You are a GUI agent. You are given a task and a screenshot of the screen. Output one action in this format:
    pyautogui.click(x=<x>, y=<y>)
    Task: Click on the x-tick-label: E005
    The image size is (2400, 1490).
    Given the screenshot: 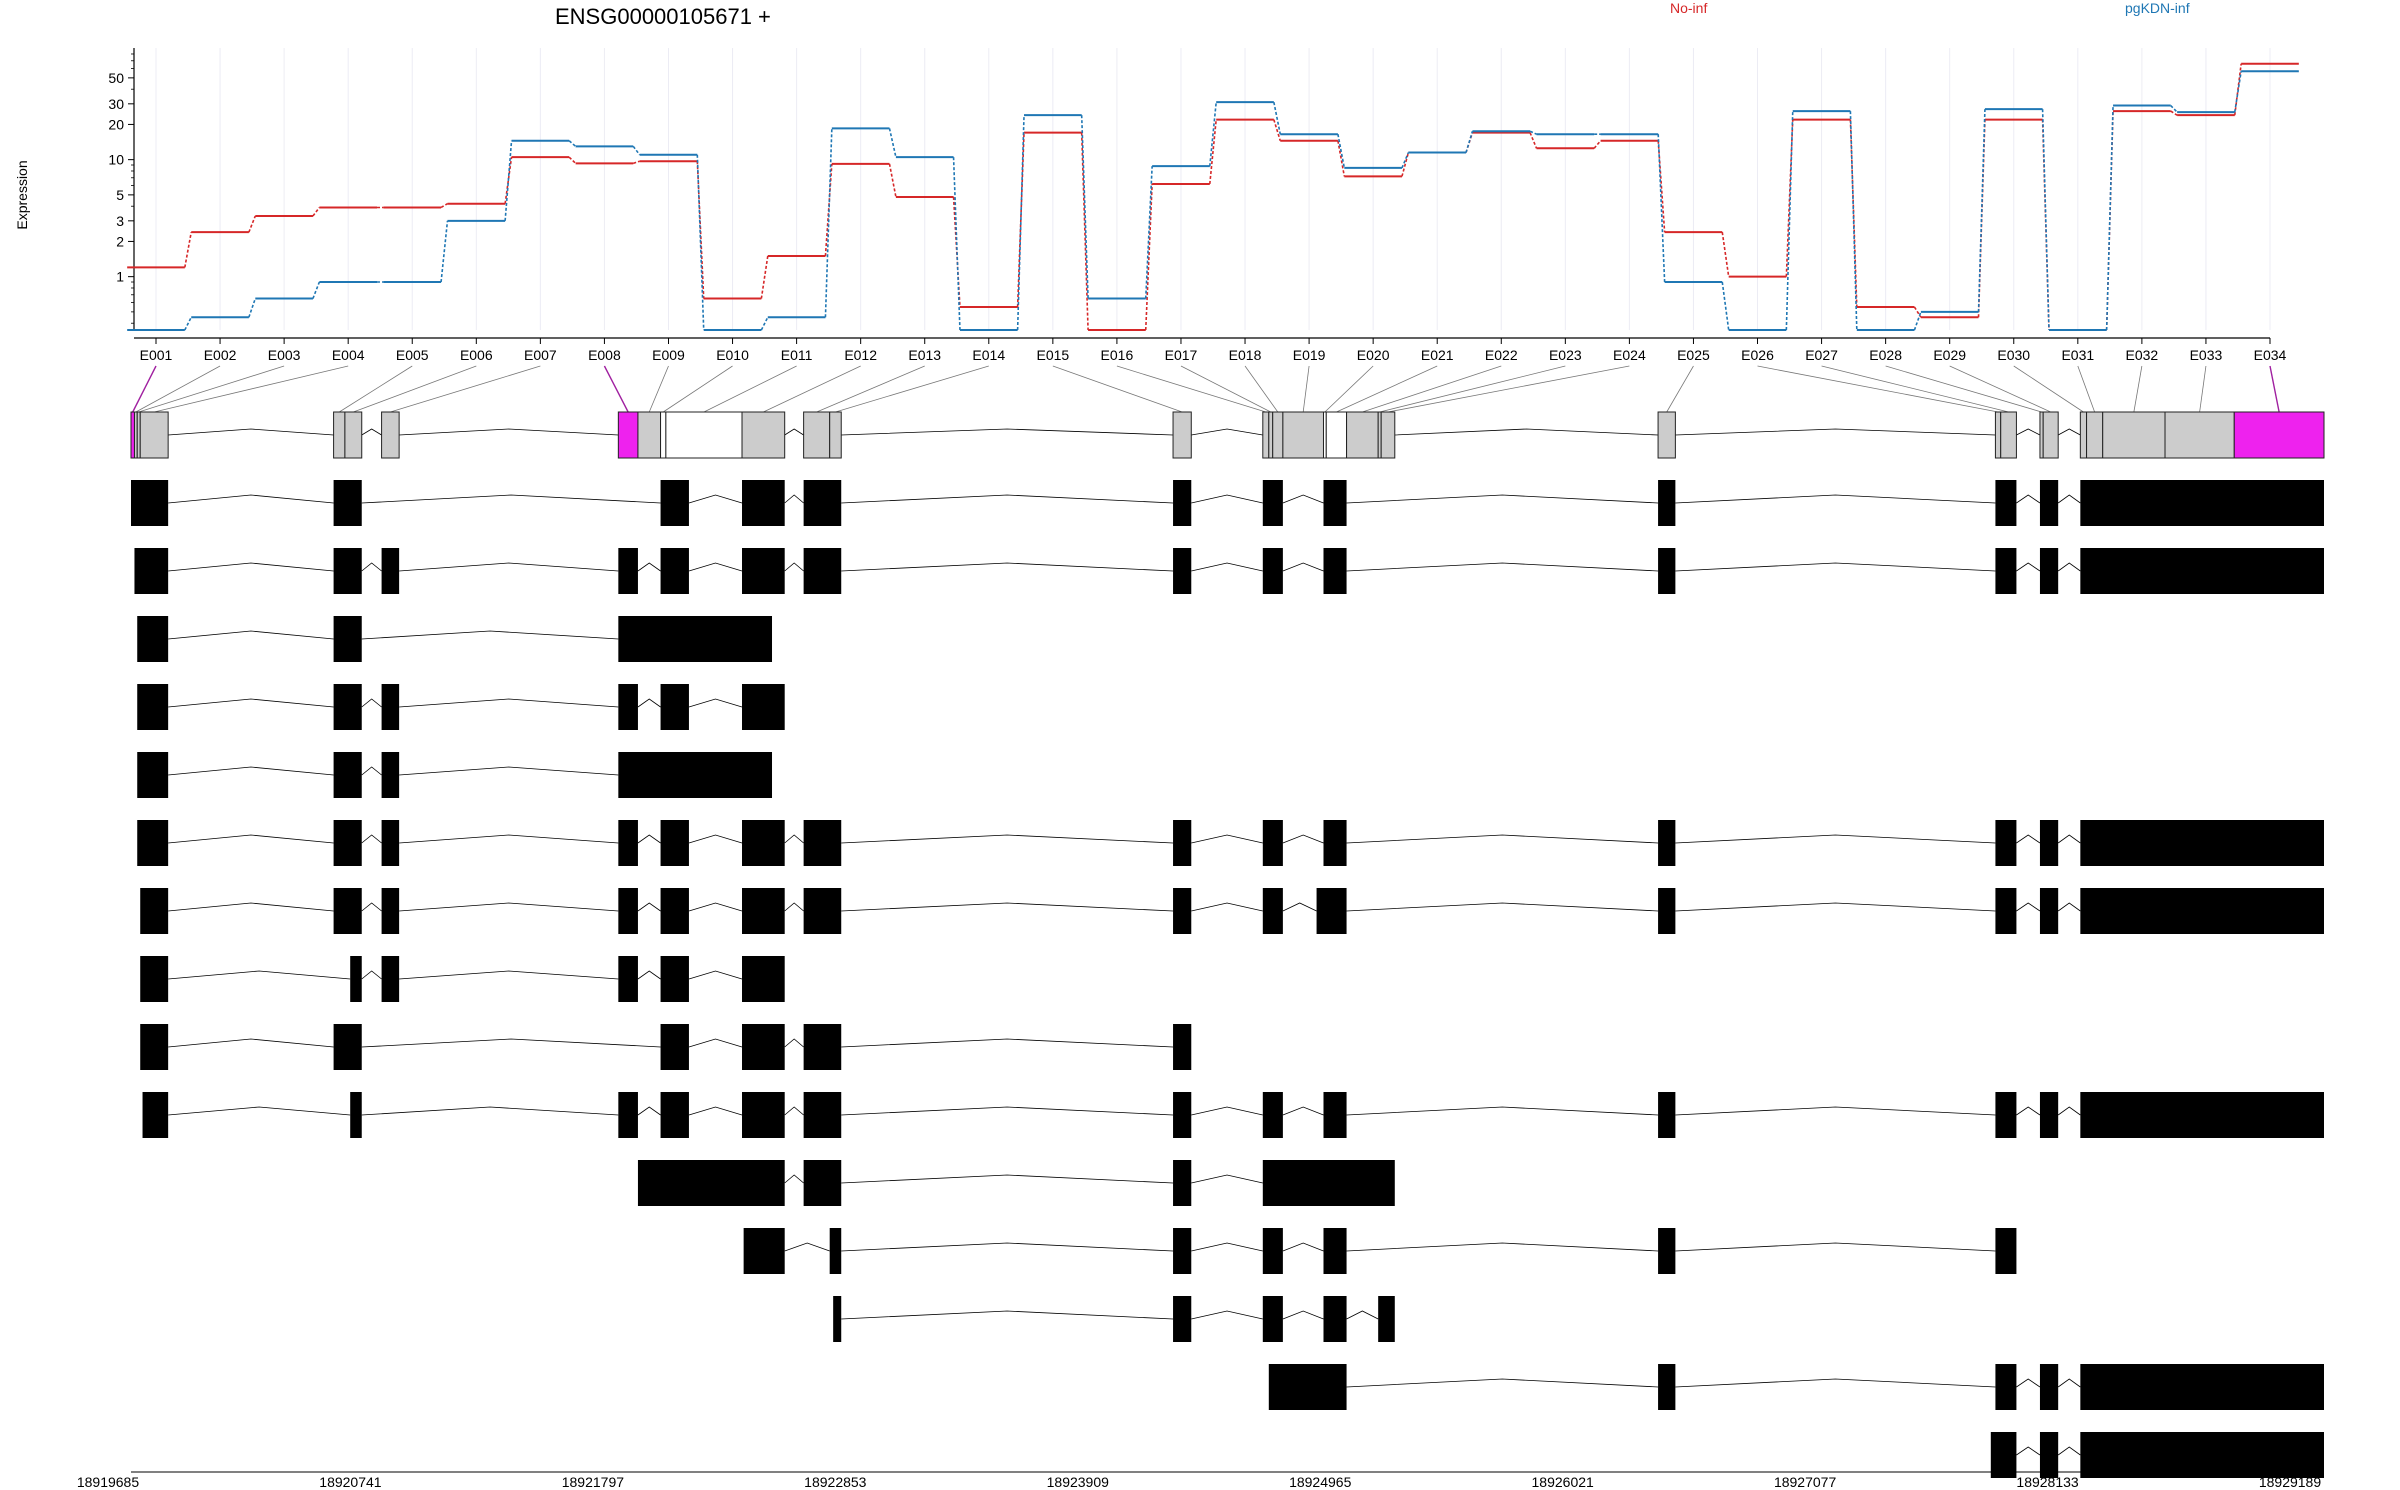 What is the action you would take?
    pyautogui.click(x=412, y=355)
    